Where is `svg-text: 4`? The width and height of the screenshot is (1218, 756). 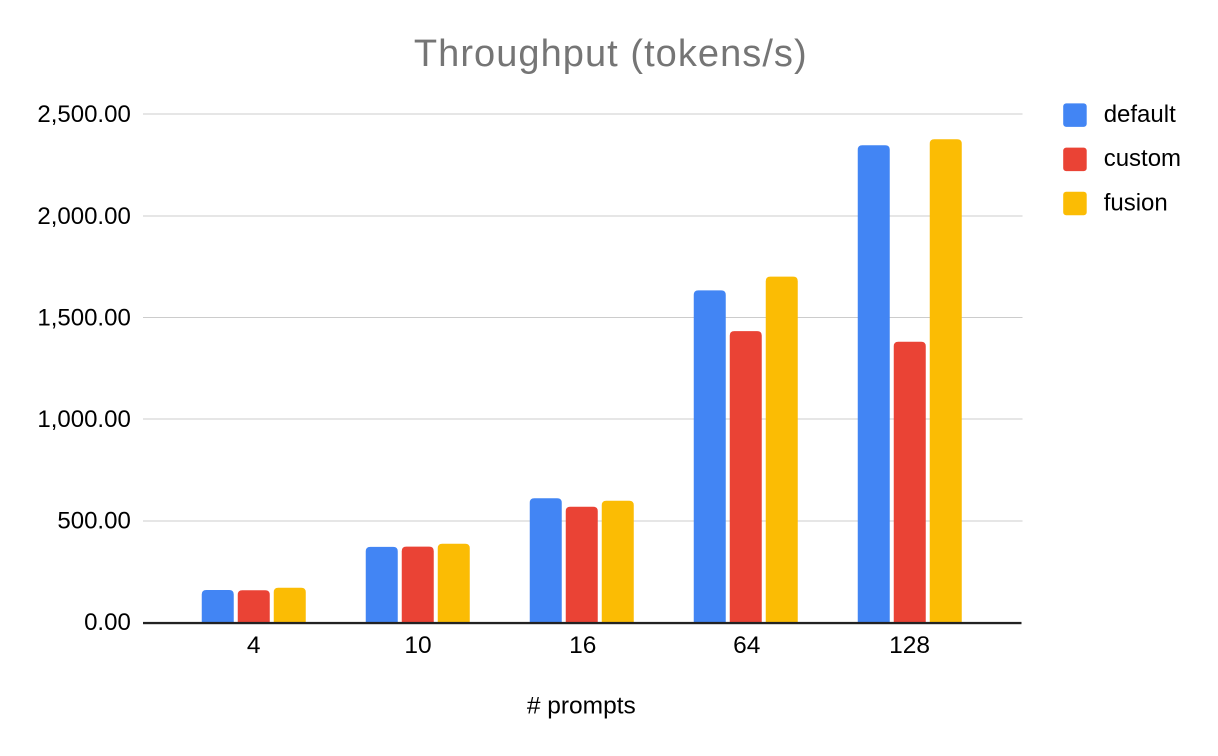
svg-text: 4 is located at coordinates (254, 645).